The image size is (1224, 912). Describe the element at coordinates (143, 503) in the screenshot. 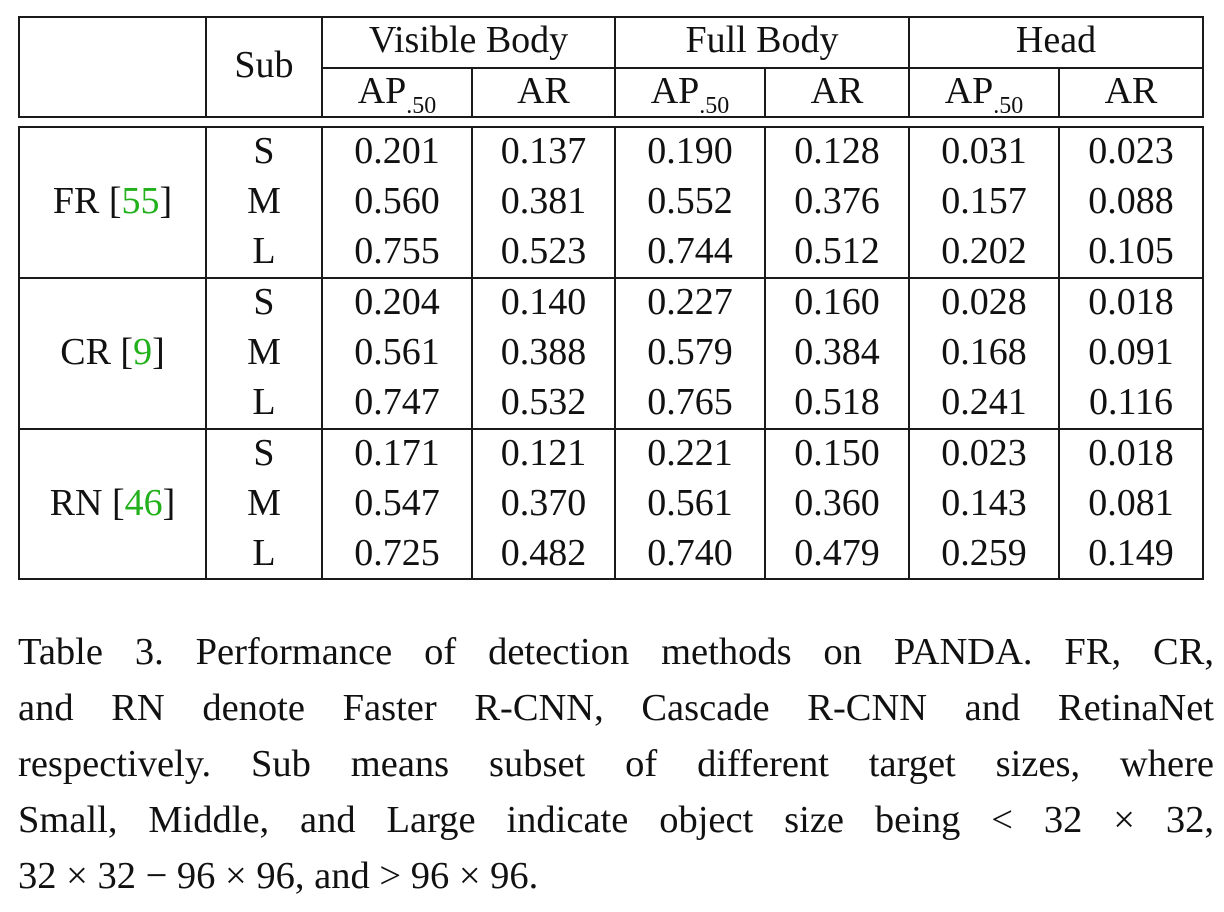

I see `citation-link: 46` at that location.